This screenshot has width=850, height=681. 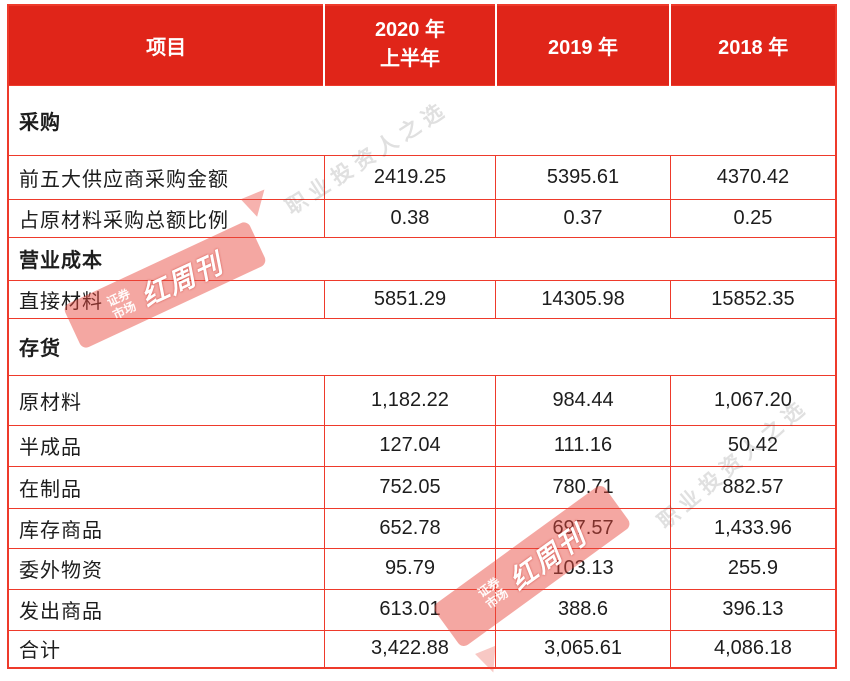 What do you see at coordinates (582, 45) in the screenshot?
I see `col-header-2019: 2019 年` at bounding box center [582, 45].